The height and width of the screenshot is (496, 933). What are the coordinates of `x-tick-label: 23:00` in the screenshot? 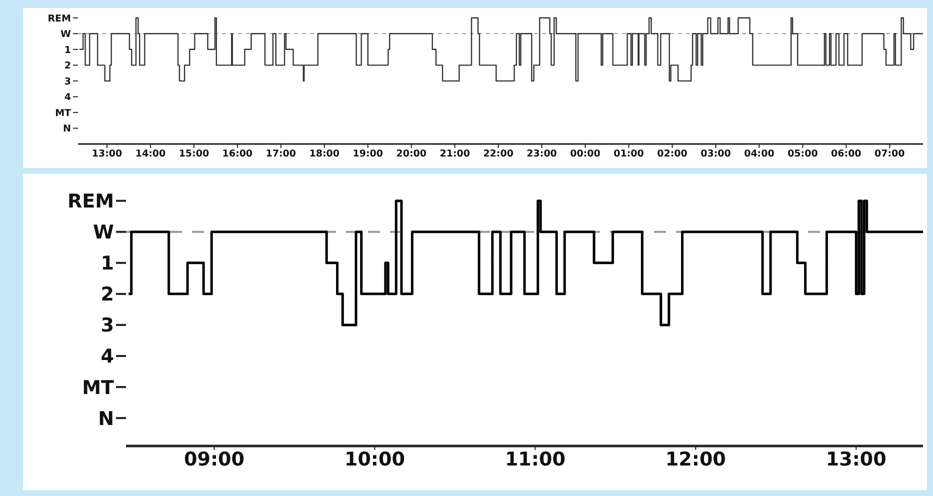 It's located at (542, 154).